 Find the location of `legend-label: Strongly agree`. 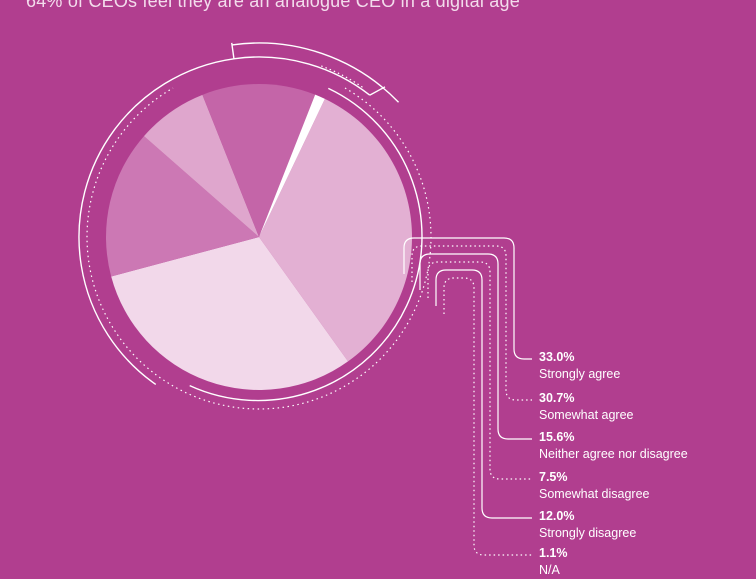

legend-label: Strongly agree is located at coordinates (580, 374).